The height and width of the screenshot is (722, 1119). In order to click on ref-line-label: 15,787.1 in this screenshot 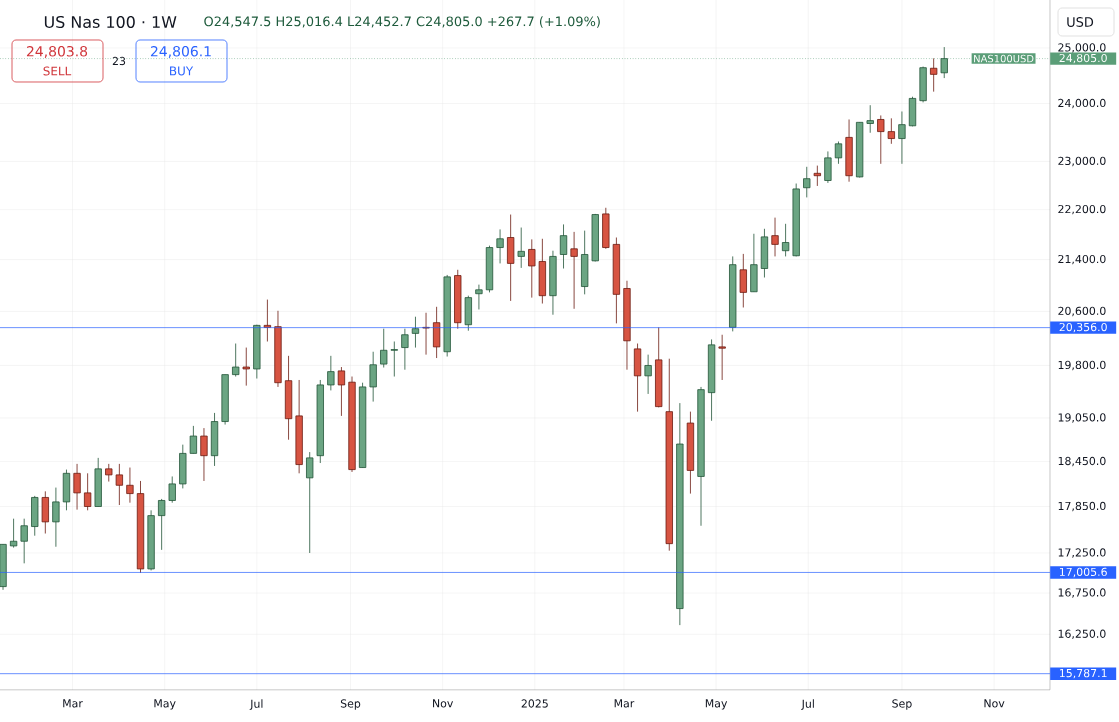, I will do `click(1083, 673)`.